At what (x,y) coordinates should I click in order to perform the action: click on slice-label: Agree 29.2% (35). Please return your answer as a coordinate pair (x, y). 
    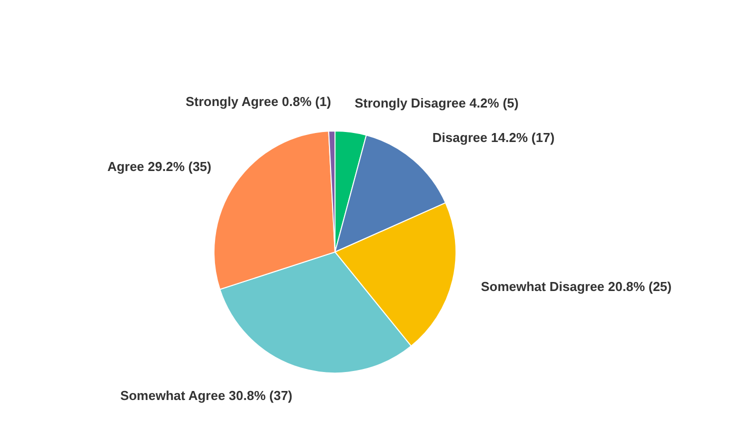
    Looking at the image, I should click on (159, 166).